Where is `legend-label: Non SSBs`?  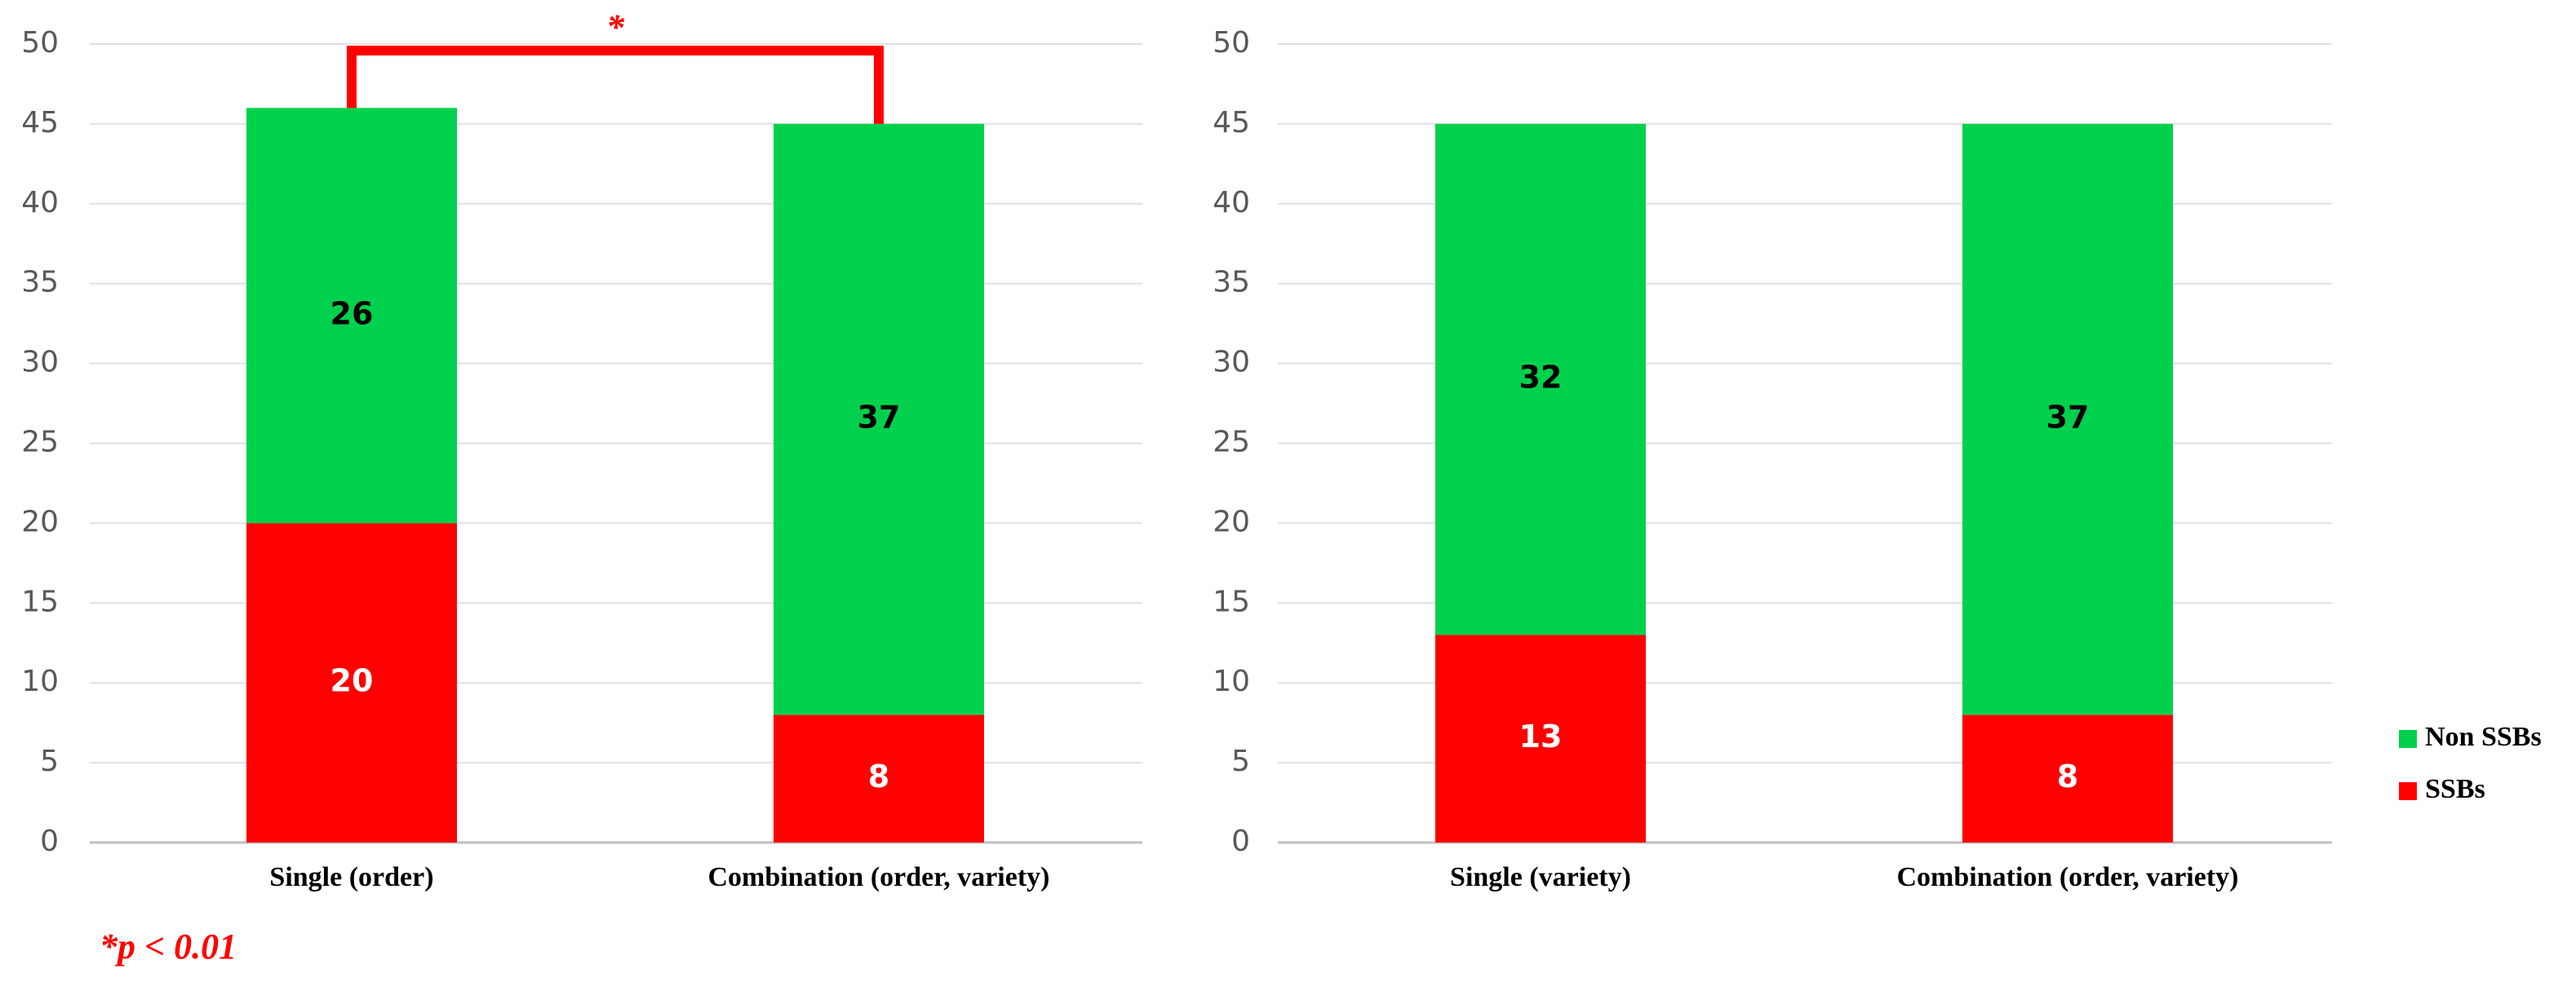 legend-label: Non SSBs is located at coordinates (2483, 737).